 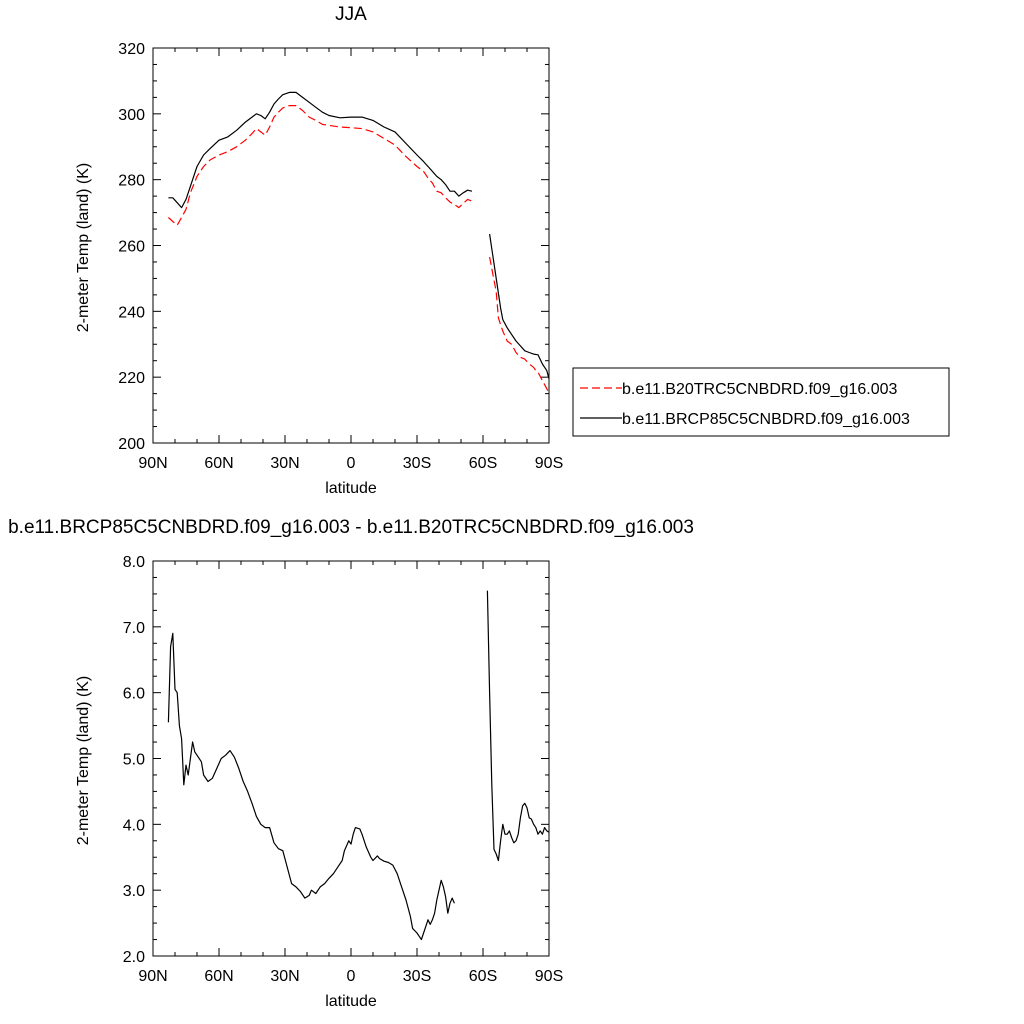 I want to click on y-tick-label: 240, so click(x=131, y=312).